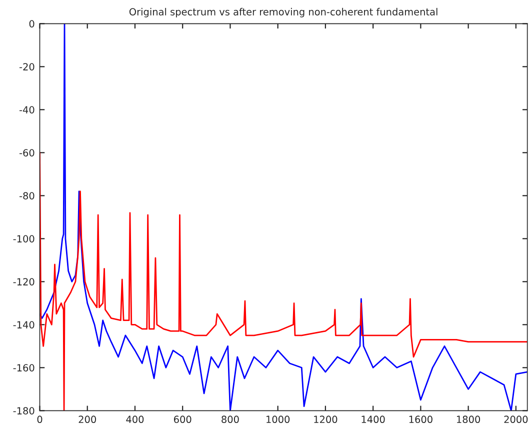 The image size is (530, 430). Describe the element at coordinates (23, 238) in the screenshot. I see `y-tick-label: -100` at that location.